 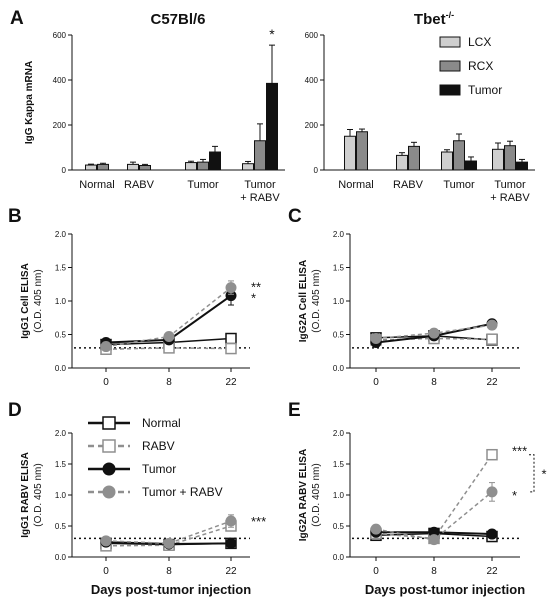 What do you see at coordinates (450, 66) in the screenshot?
I see `legend-a-swatch-rcx` at bounding box center [450, 66].